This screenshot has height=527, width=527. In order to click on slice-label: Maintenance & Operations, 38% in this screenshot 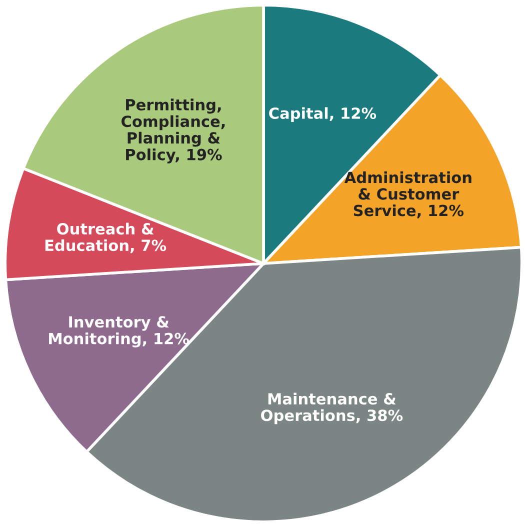, I will do `click(332, 408)`.